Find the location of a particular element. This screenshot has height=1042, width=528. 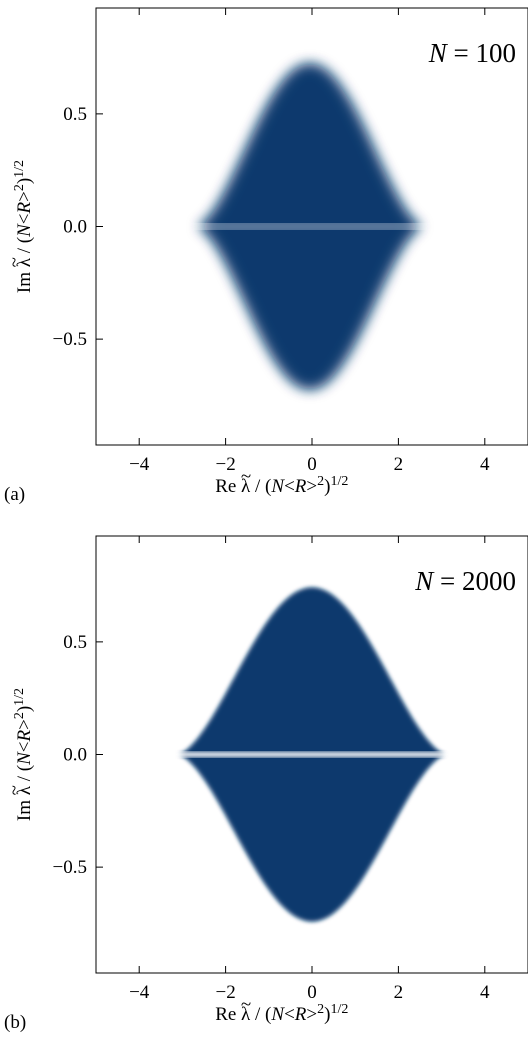

n-annotation: N = 2000 is located at coordinates (465, 581).